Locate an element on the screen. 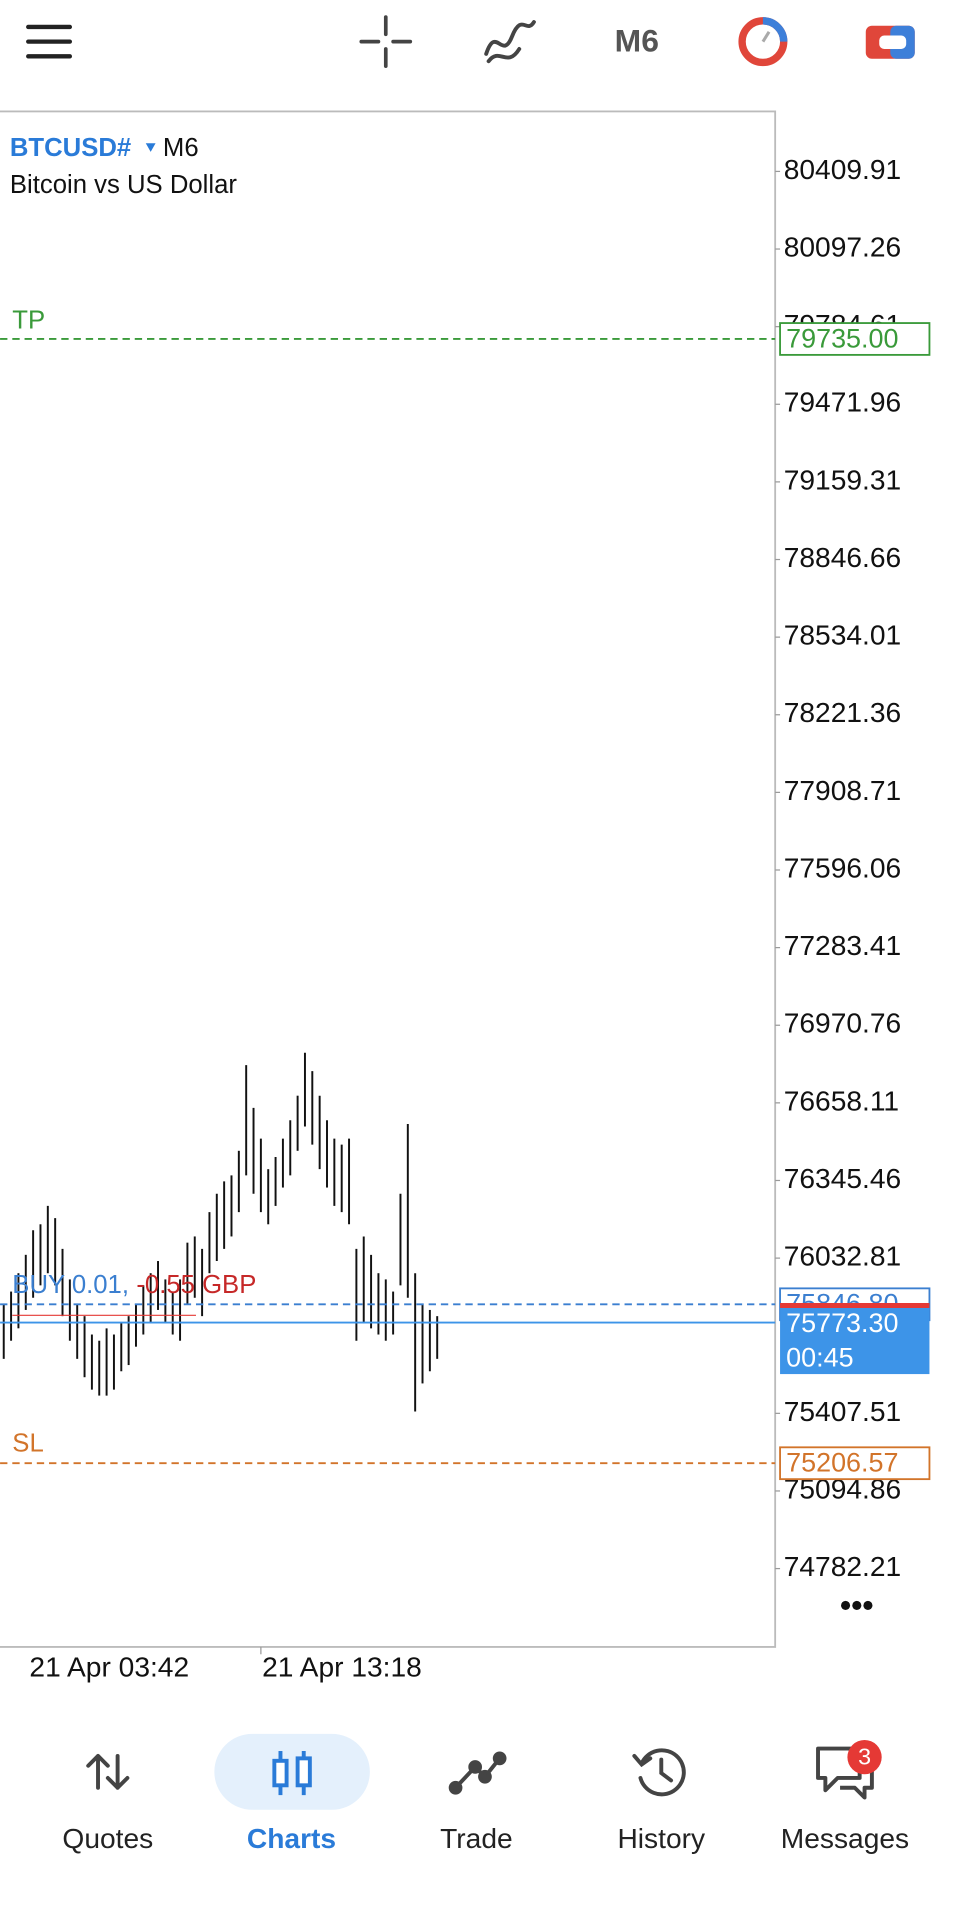 This screenshot has height=1920, width=954. y-tick-label: 77596.06 is located at coordinates (842, 867).